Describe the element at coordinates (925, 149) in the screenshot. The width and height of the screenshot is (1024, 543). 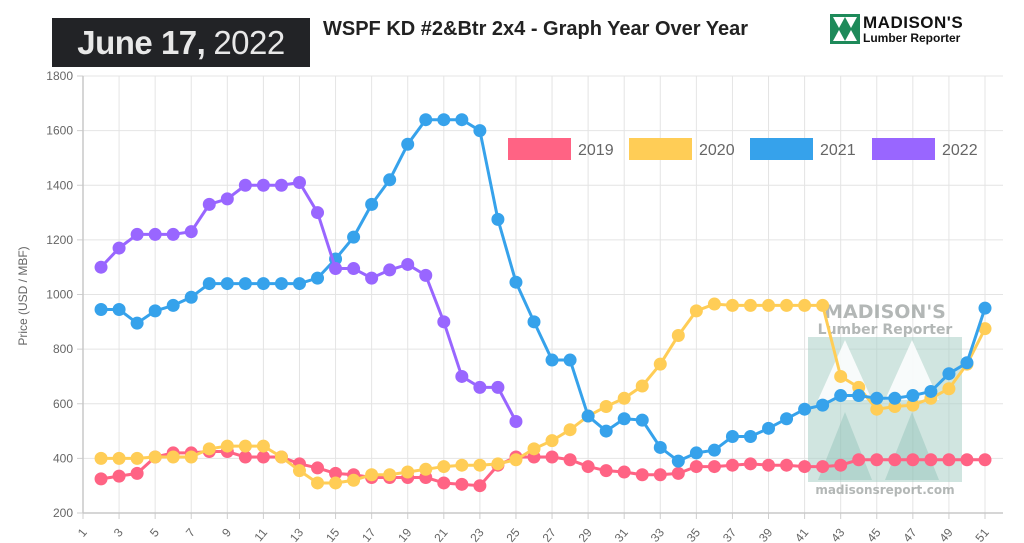
I see `legend-item-2022: 2022` at that location.